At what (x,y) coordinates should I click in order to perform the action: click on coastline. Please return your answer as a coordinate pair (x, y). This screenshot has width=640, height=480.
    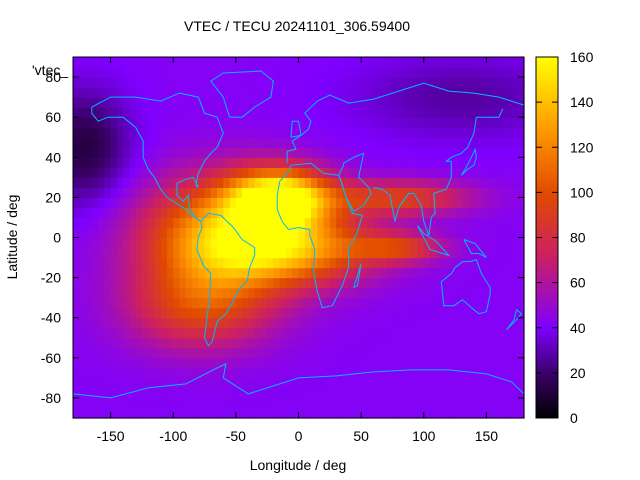
    Looking at the image, I should click on (475, 249).